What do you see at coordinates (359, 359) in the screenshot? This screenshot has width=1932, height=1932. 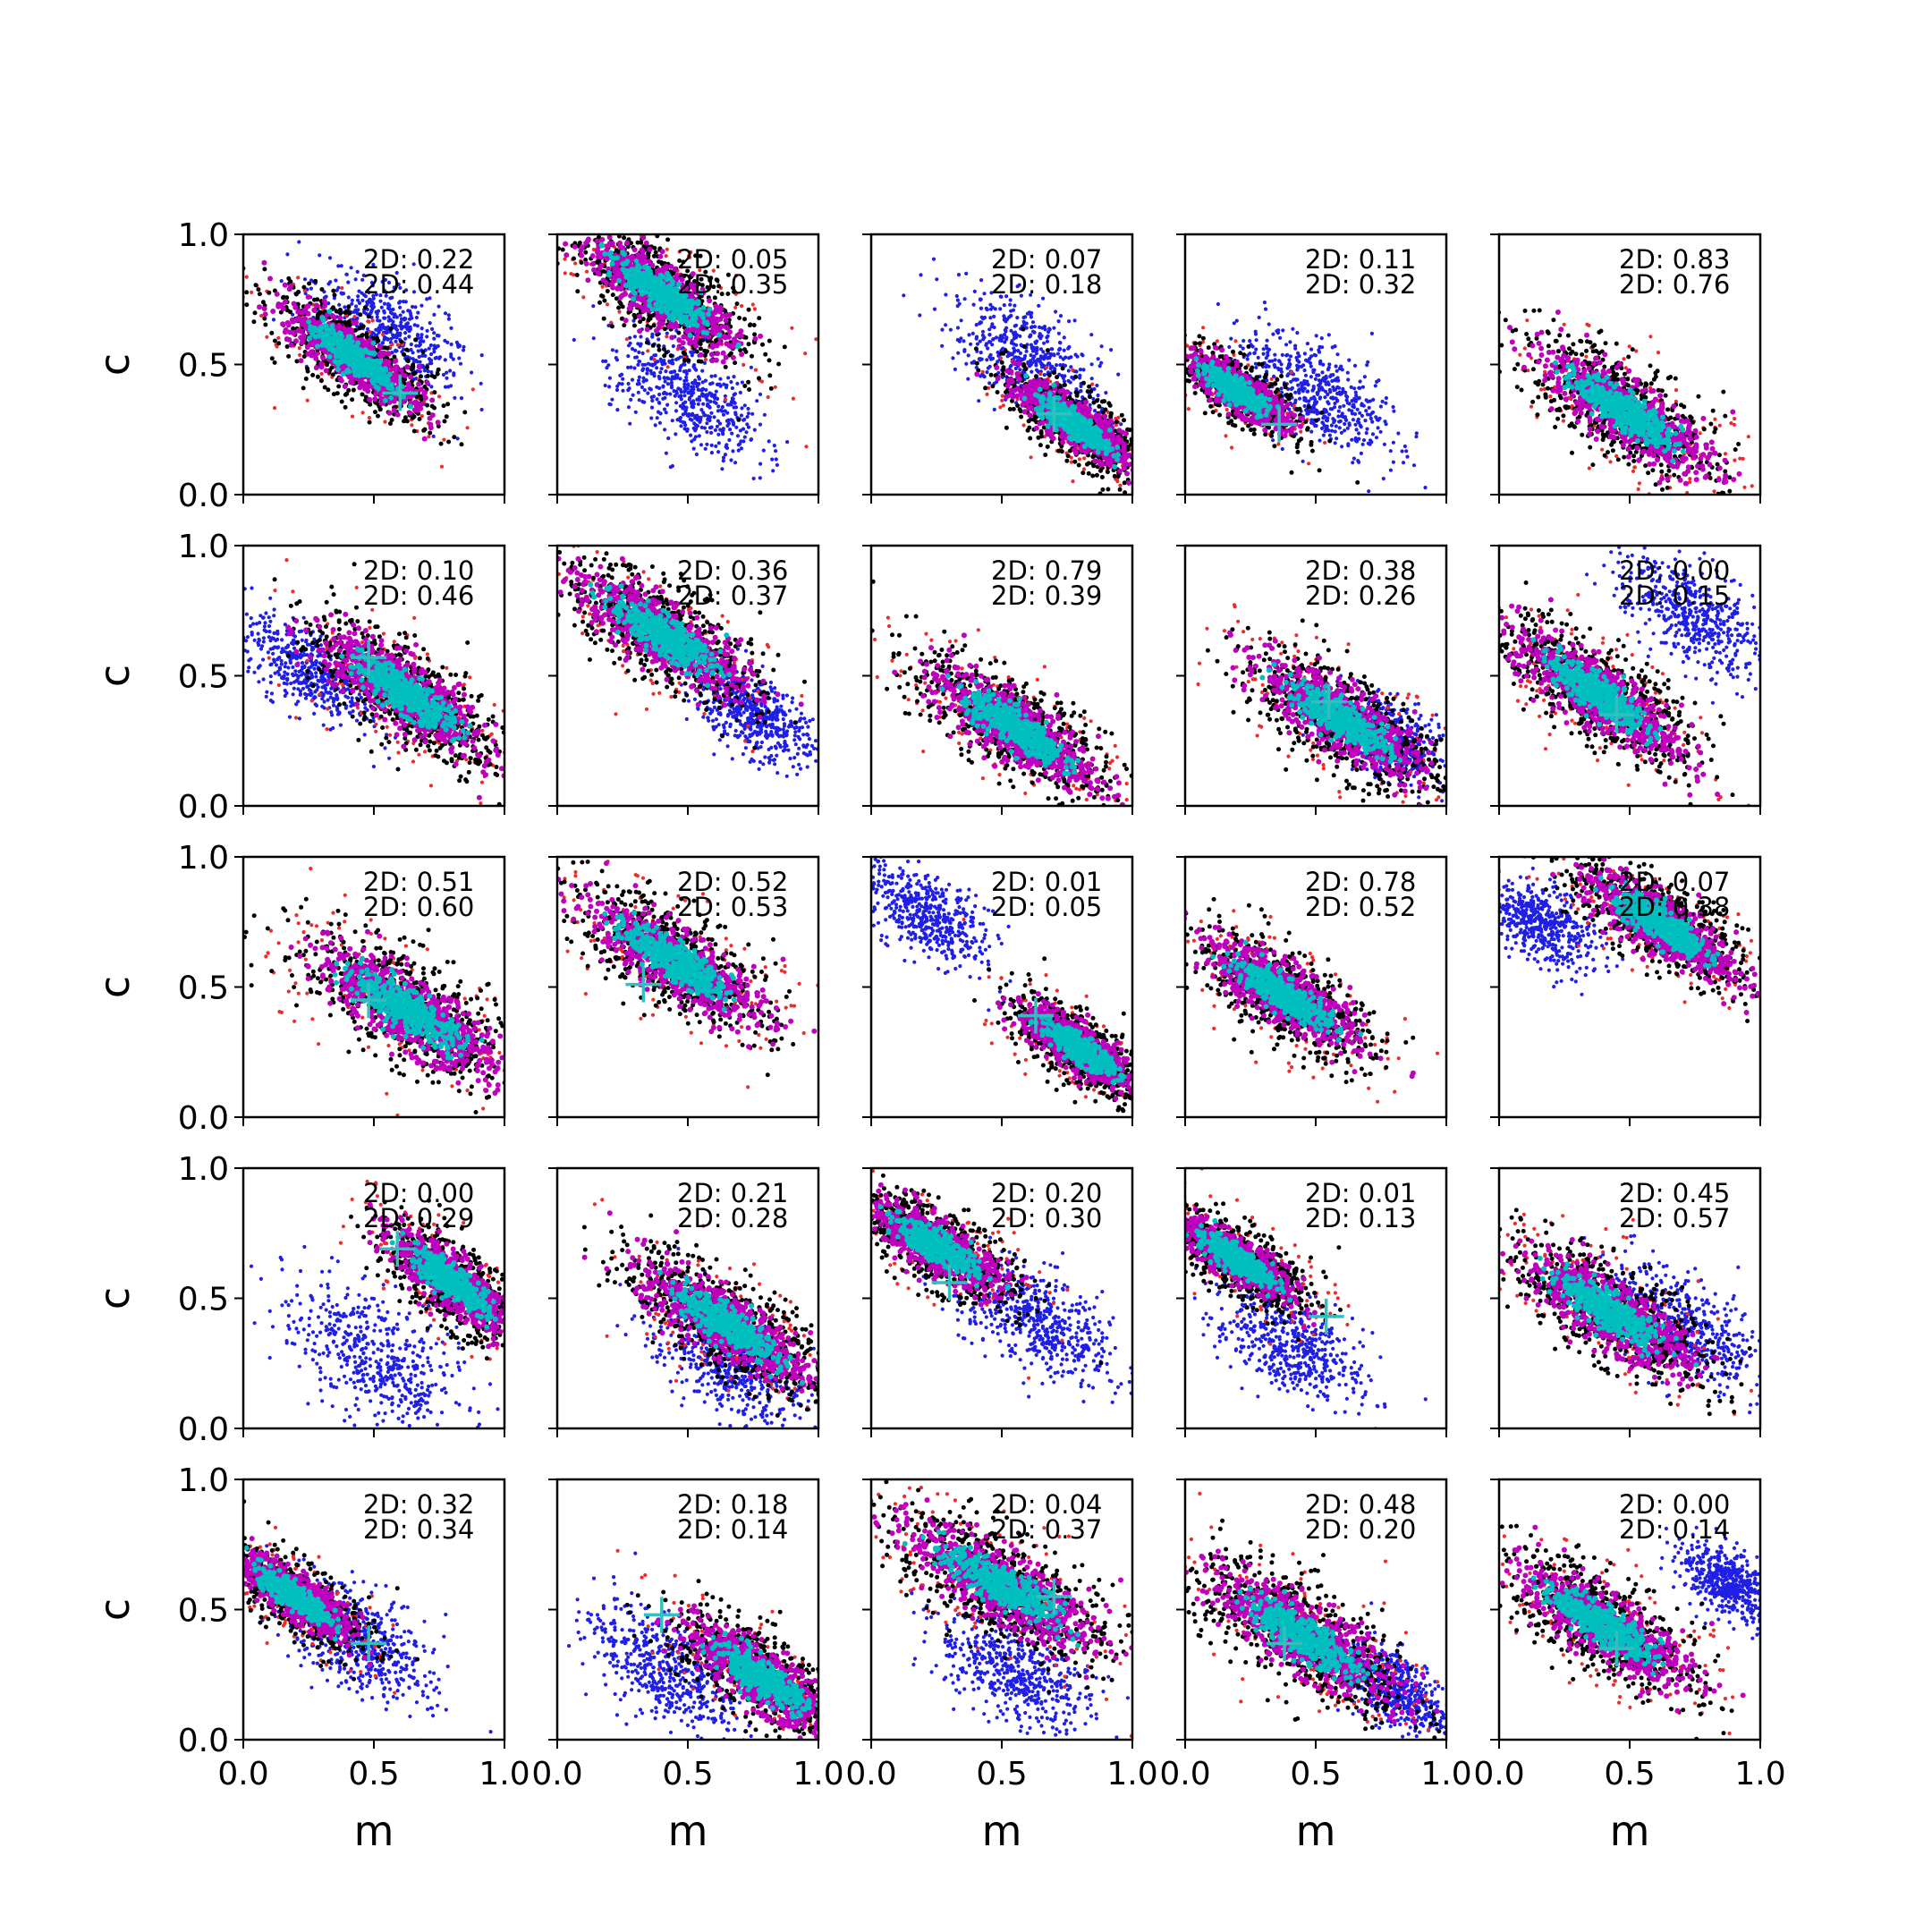 I see `cyan-cloud` at bounding box center [359, 359].